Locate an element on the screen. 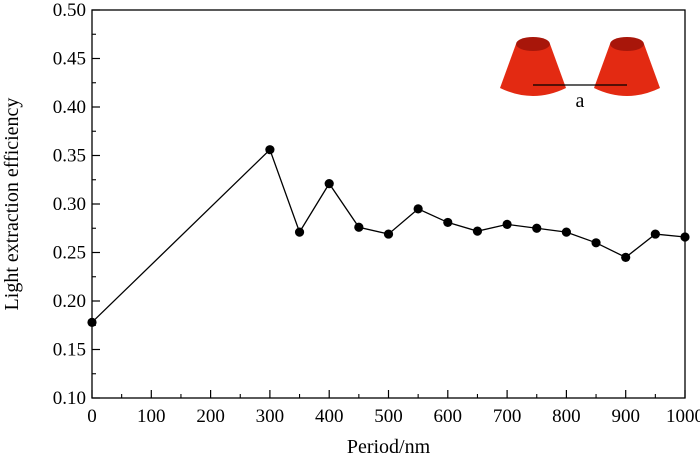  period-label: a is located at coordinates (580, 101).